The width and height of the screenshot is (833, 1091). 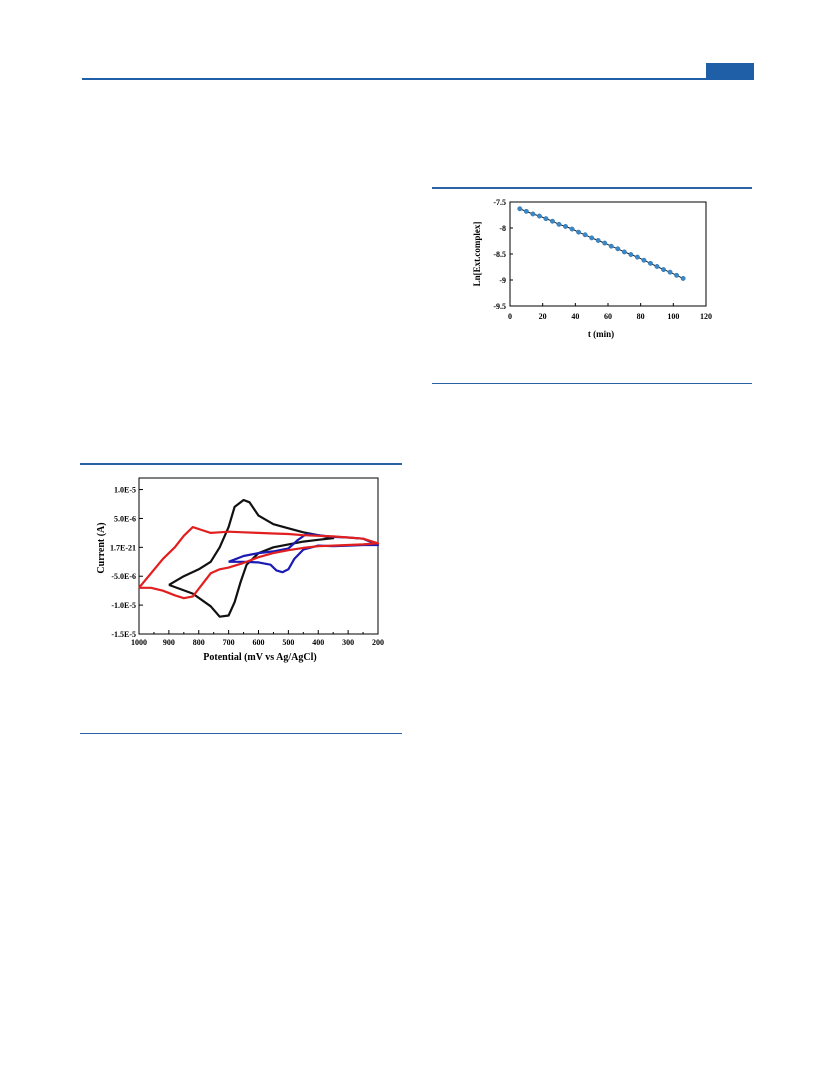 I want to click on y-tick-label: 1.7E-21, so click(x=123, y=547).